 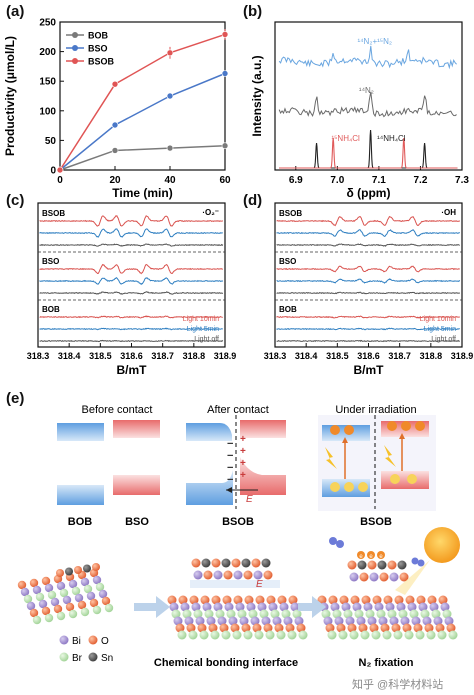 What do you see at coordinates (47, 52) in the screenshot?
I see `y-tick-label-a: 200` at bounding box center [47, 52].